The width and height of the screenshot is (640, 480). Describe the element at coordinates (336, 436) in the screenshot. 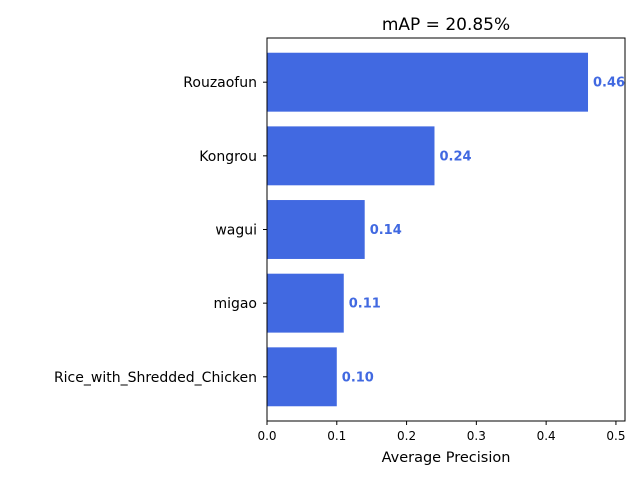

I see `x-tick-label: 0.1` at that location.